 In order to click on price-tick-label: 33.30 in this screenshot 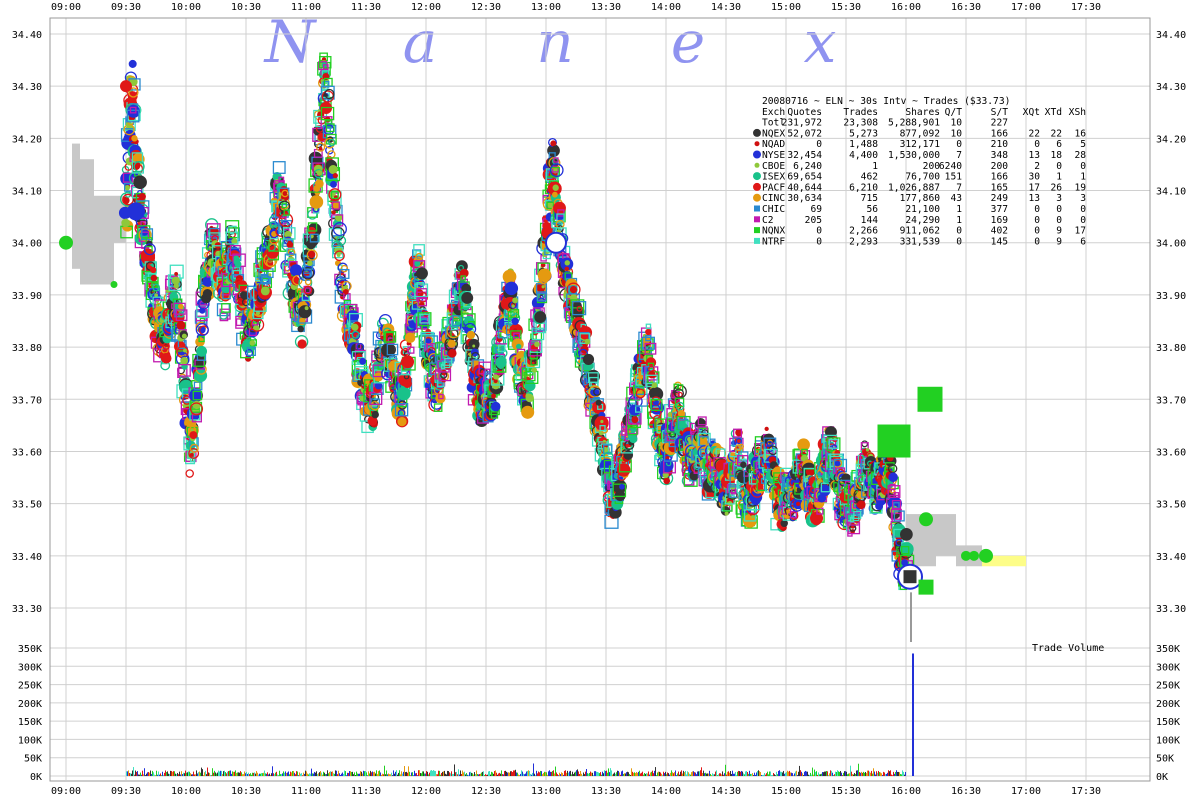, I will do `click(1171, 609)`.